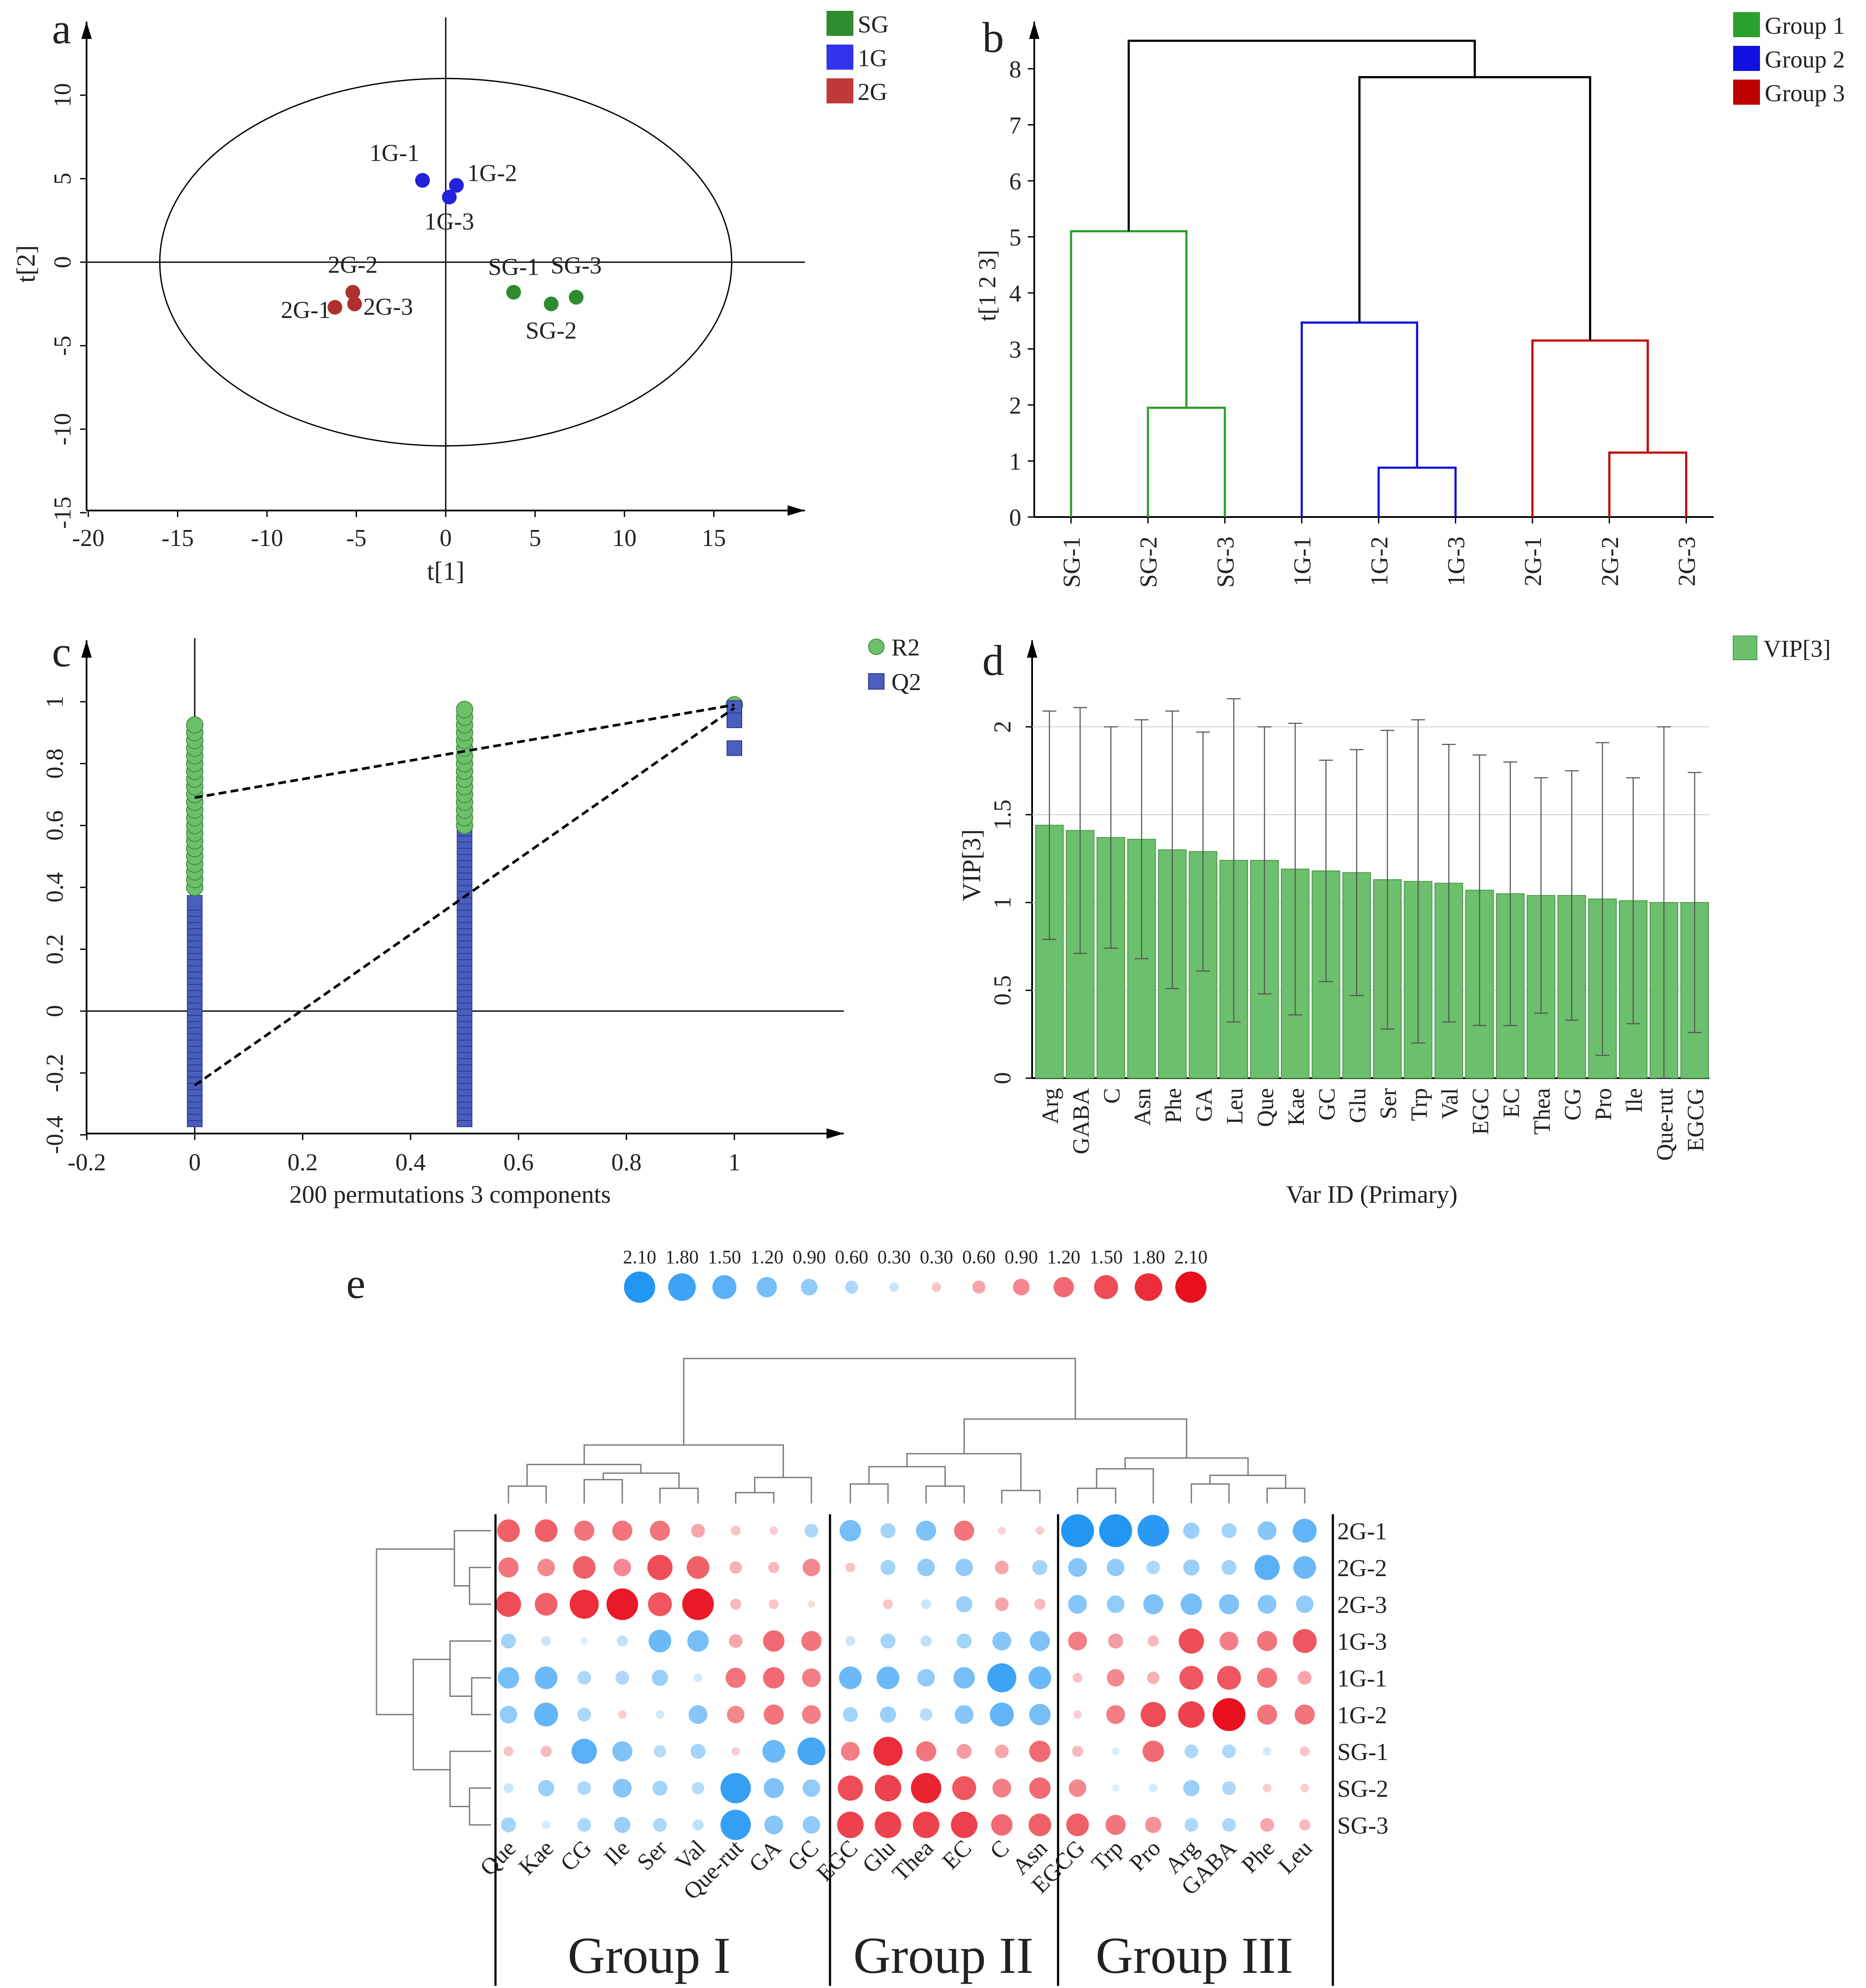 The image size is (1866, 1988). What do you see at coordinates (1511, 1103) in the screenshot?
I see `category-label: EC` at bounding box center [1511, 1103].